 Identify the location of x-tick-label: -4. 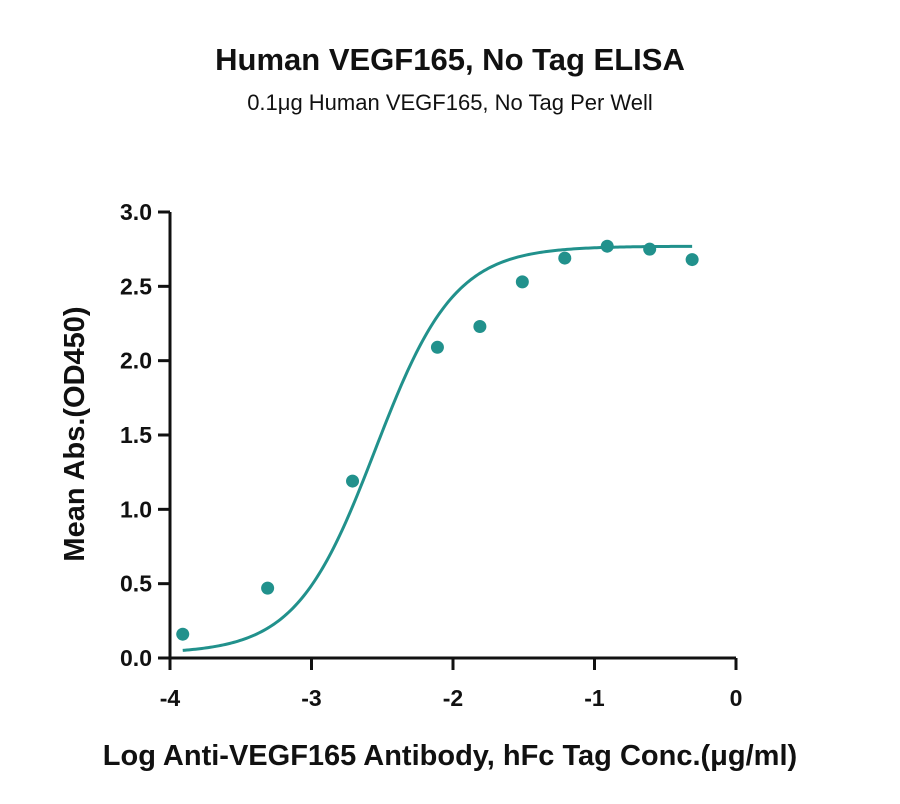
(170, 698).